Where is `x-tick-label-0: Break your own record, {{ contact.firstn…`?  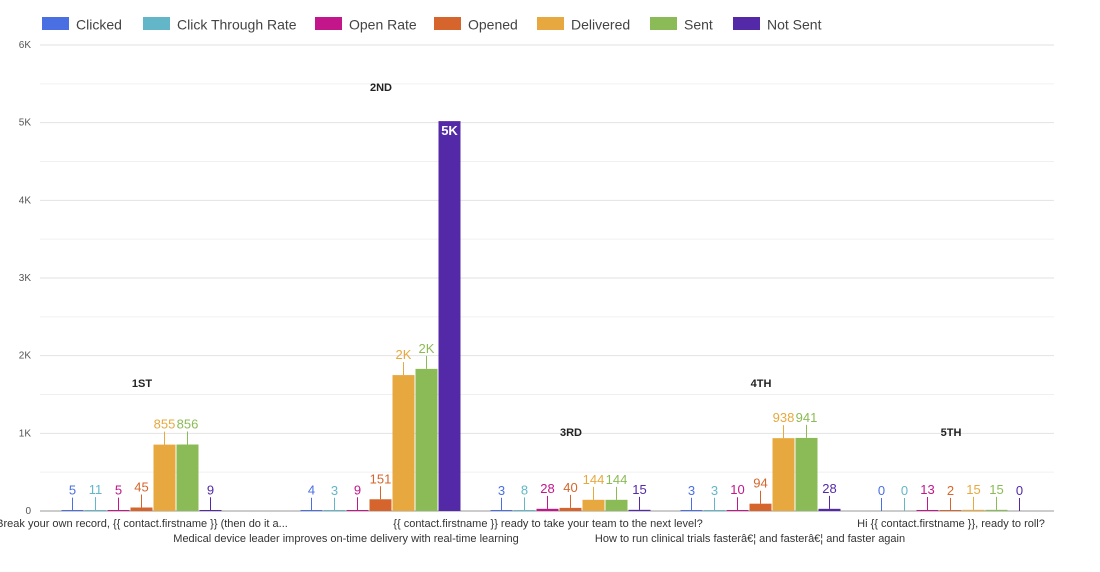
x-tick-label-0: Break your own record, {{ contact.firstn… is located at coordinates (144, 524).